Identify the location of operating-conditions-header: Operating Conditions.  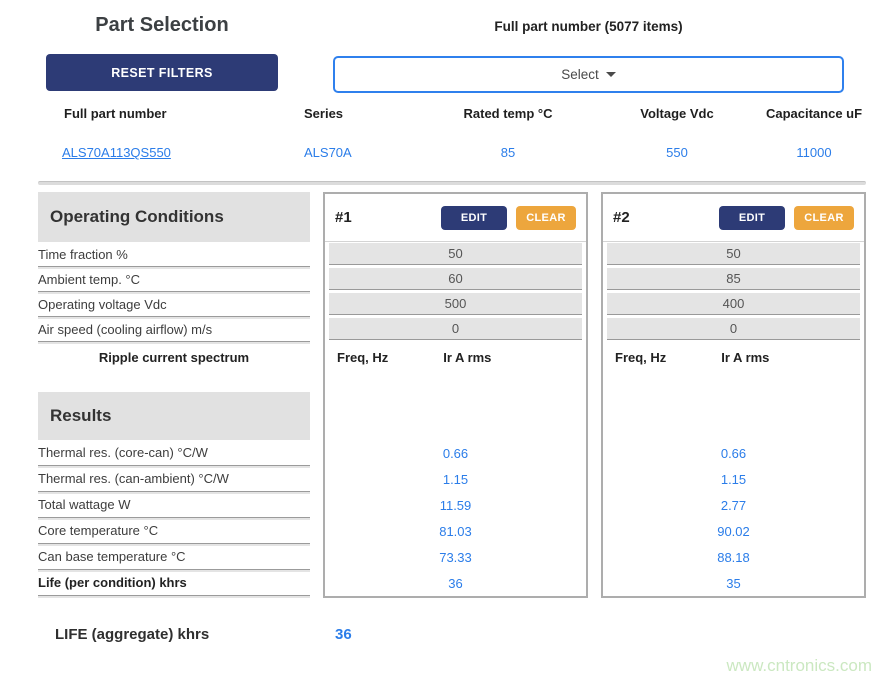
(174, 217).